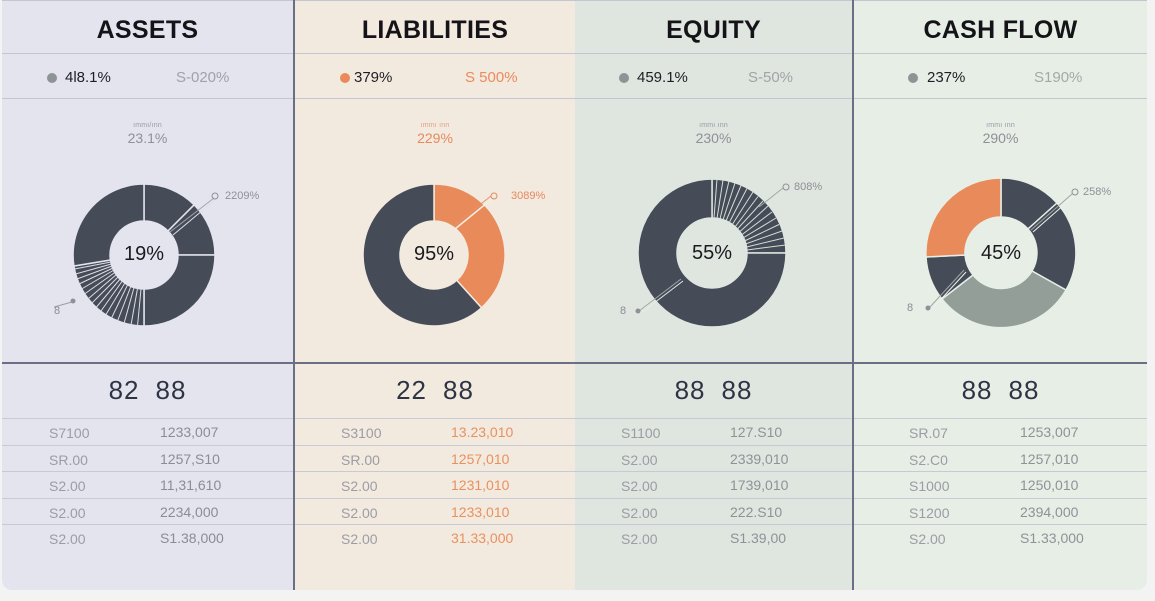 The image size is (1155, 601). What do you see at coordinates (713, 30) in the screenshot?
I see `column-title: EQUITY` at bounding box center [713, 30].